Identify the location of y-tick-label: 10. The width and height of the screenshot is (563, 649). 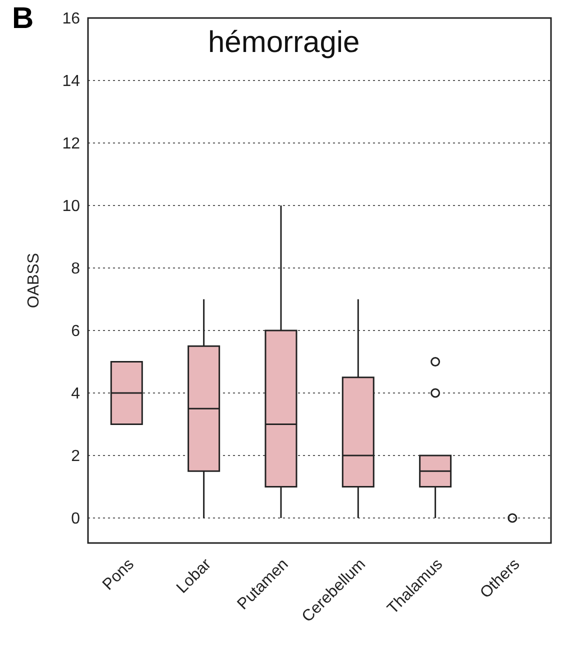
(71, 207).